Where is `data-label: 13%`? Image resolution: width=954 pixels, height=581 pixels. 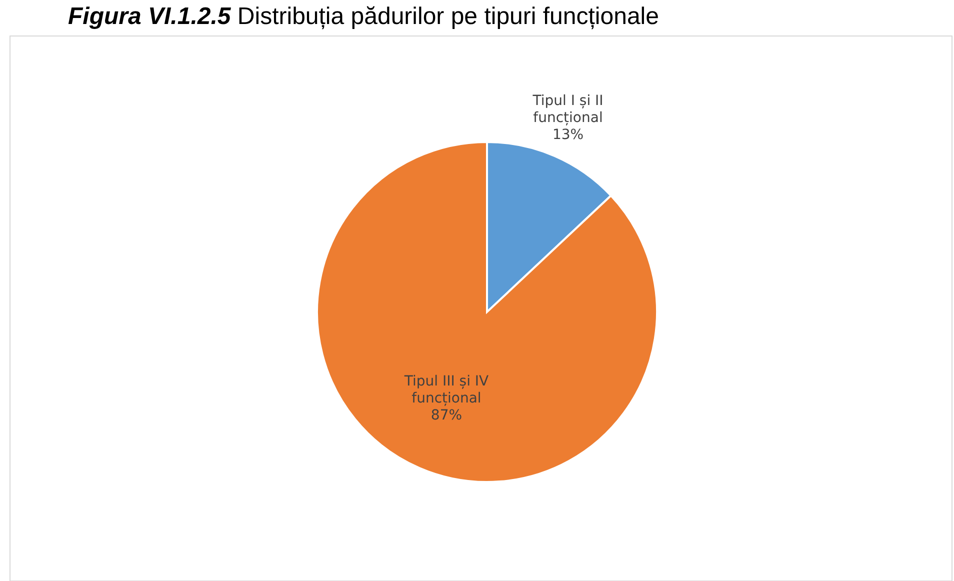
data-label: 13% is located at coordinates (568, 134).